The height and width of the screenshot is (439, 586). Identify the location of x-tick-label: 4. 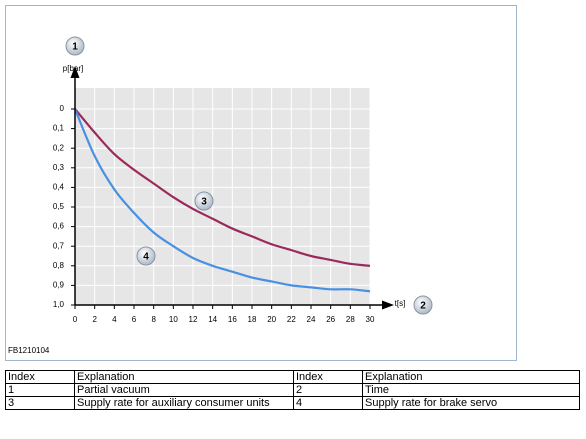
(114, 319).